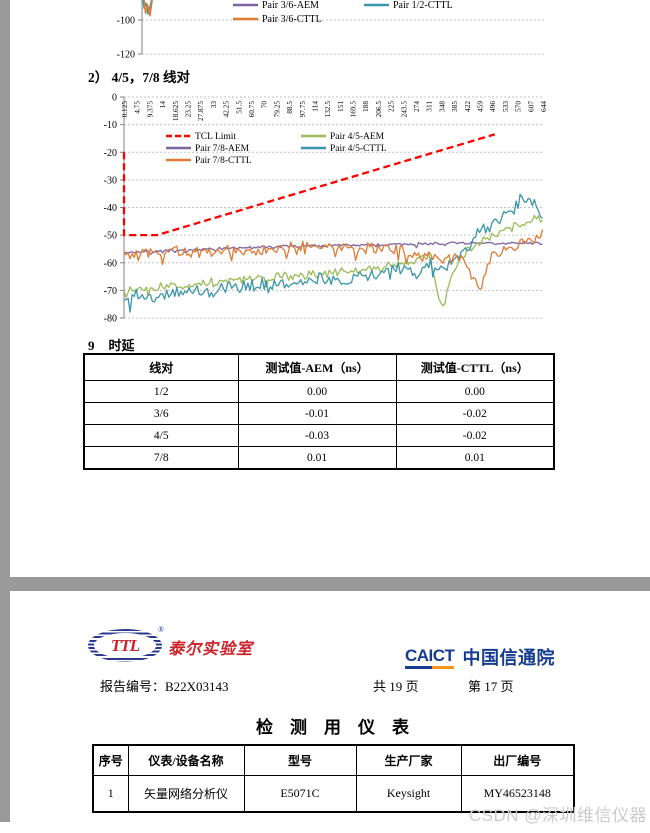  I want to click on y-tick-label: -40, so click(110, 208).